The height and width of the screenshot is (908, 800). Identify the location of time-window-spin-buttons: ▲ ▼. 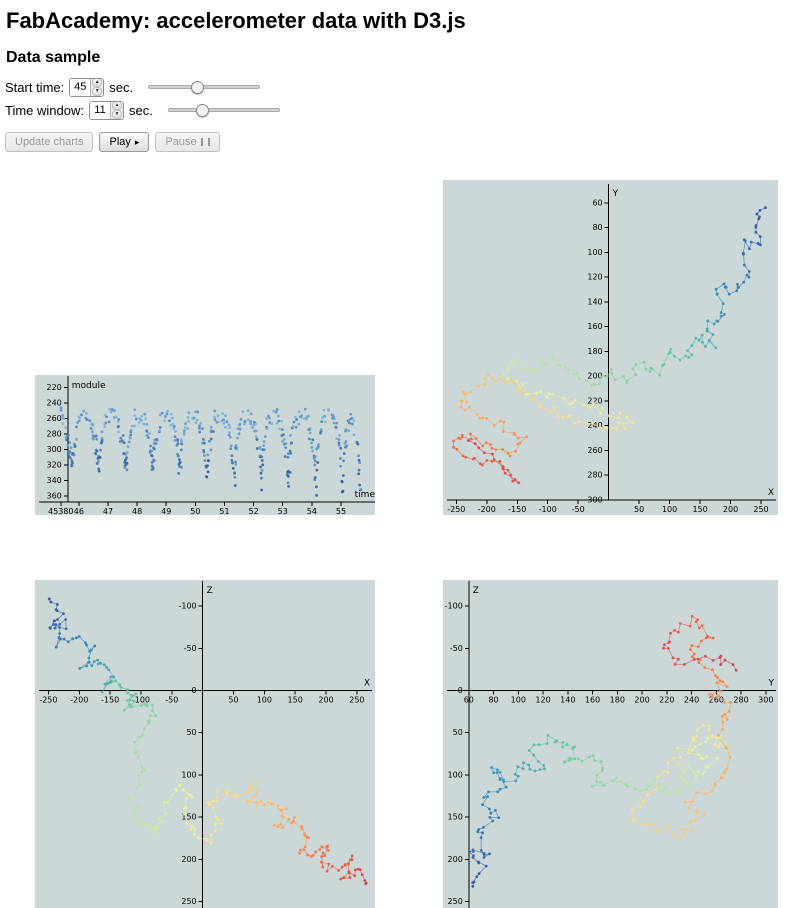
(116, 110).